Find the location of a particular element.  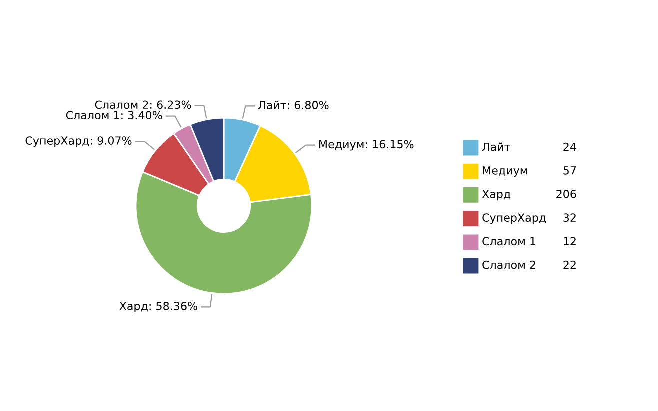

data-label: Слалом 1: 3.40% is located at coordinates (114, 115).